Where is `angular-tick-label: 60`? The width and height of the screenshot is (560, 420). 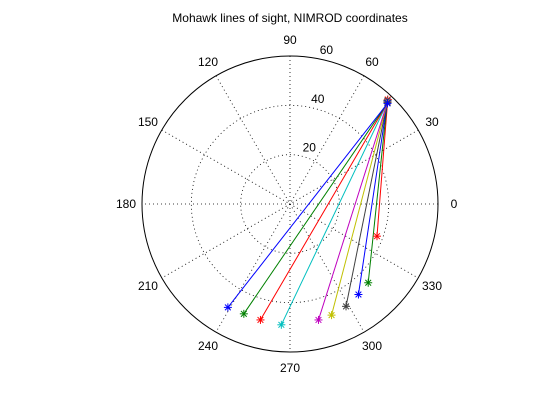 angular-tick-label: 60 is located at coordinates (372, 62).